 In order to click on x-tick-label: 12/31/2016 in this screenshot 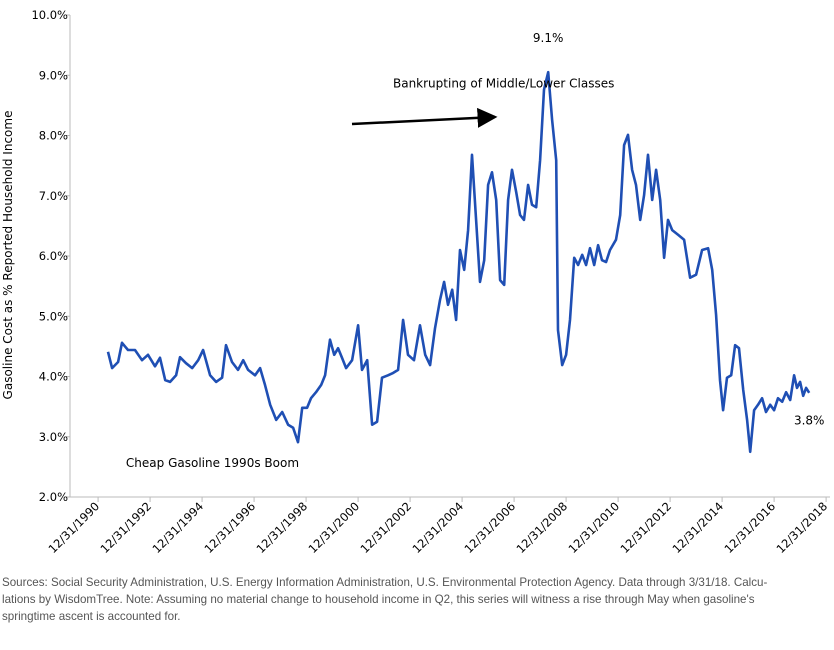, I will do `click(749, 527)`.